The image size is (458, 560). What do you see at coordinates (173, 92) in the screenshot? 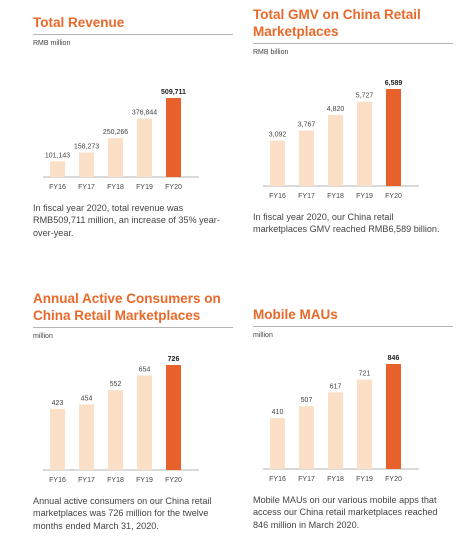
I see `data-label: 509,711` at bounding box center [173, 92].